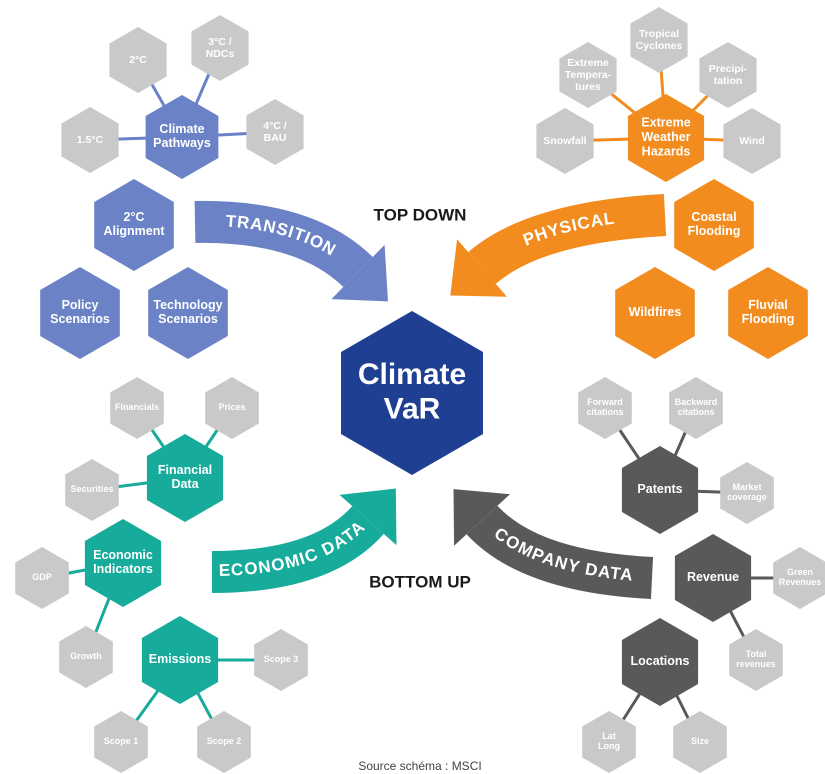 The width and height of the screenshot is (825, 774). I want to click on node-label-line: Scope 3, so click(281, 659).